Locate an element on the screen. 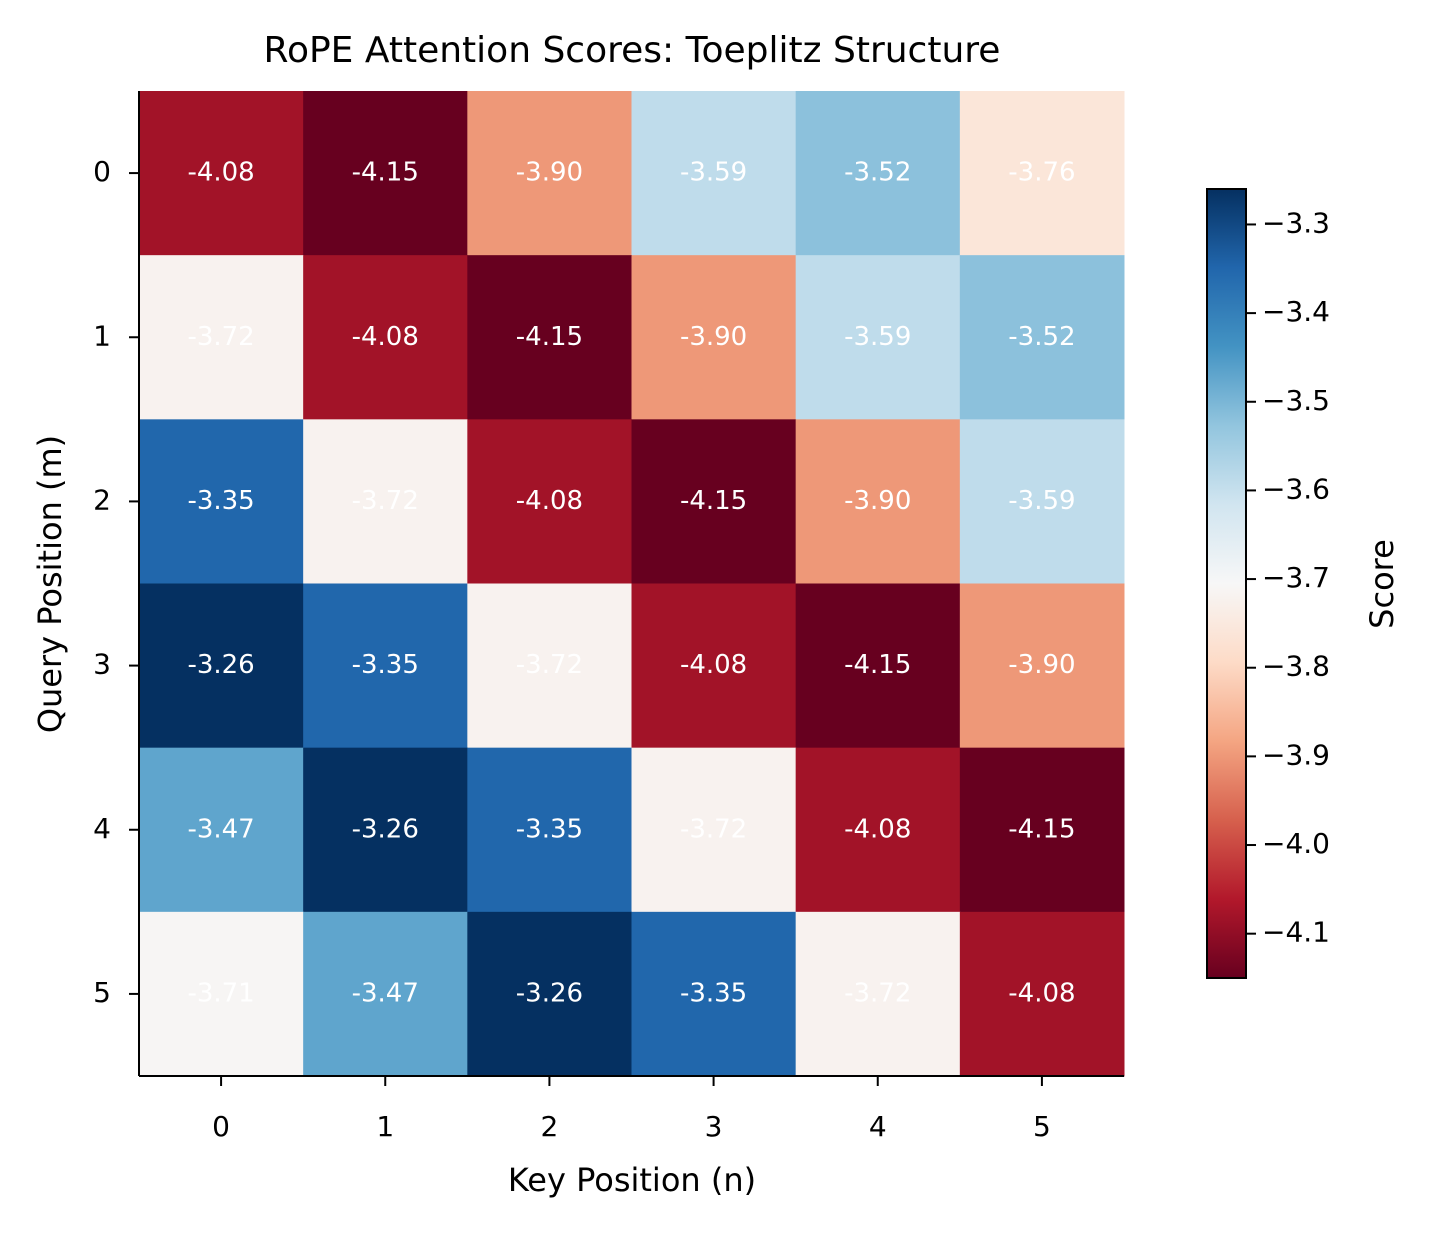  x-tick-label: 5 is located at coordinates (1042, 1126).